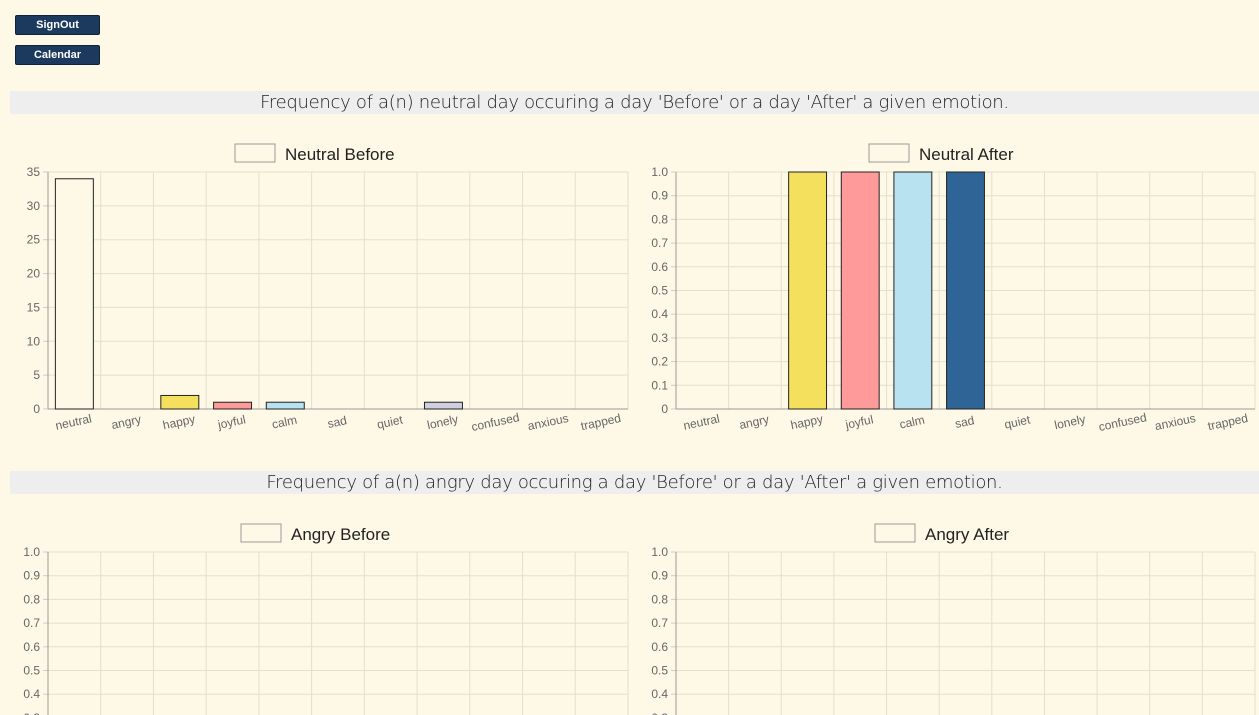  I want to click on y-tick-label: 0.2, so click(659, 362).